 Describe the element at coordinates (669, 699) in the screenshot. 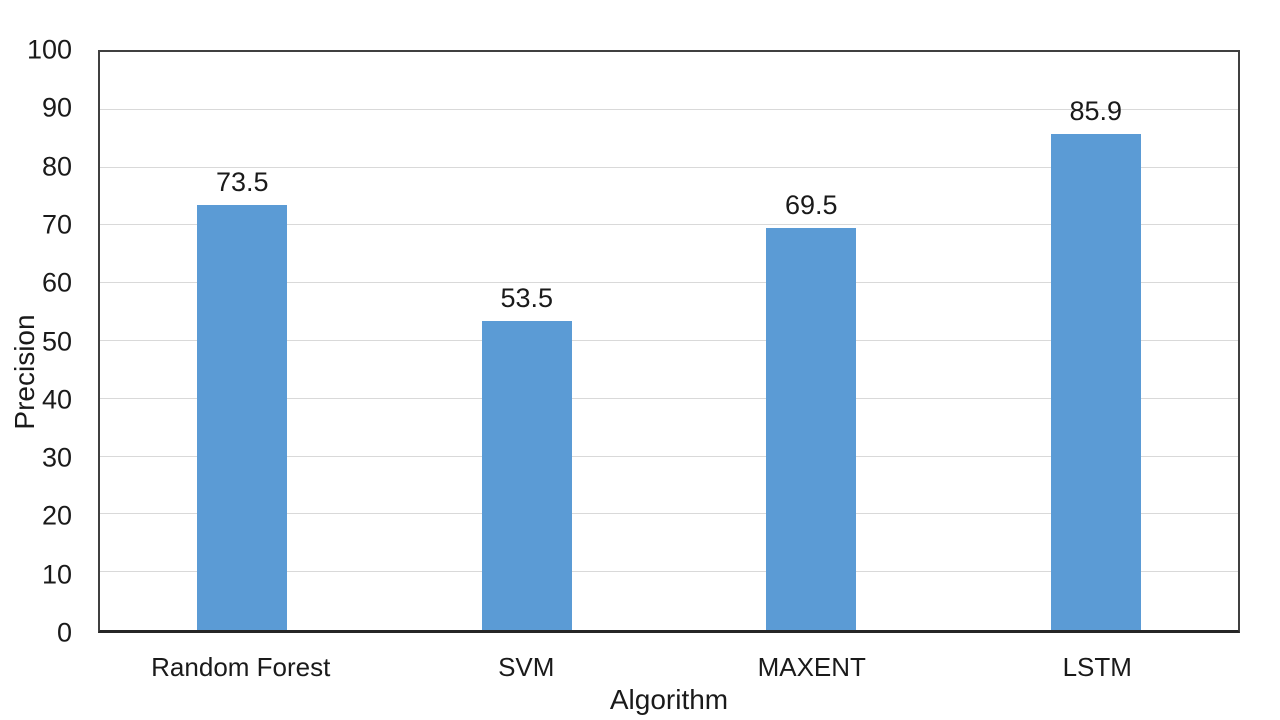

I see `x-axis-title: Algorithm` at that location.